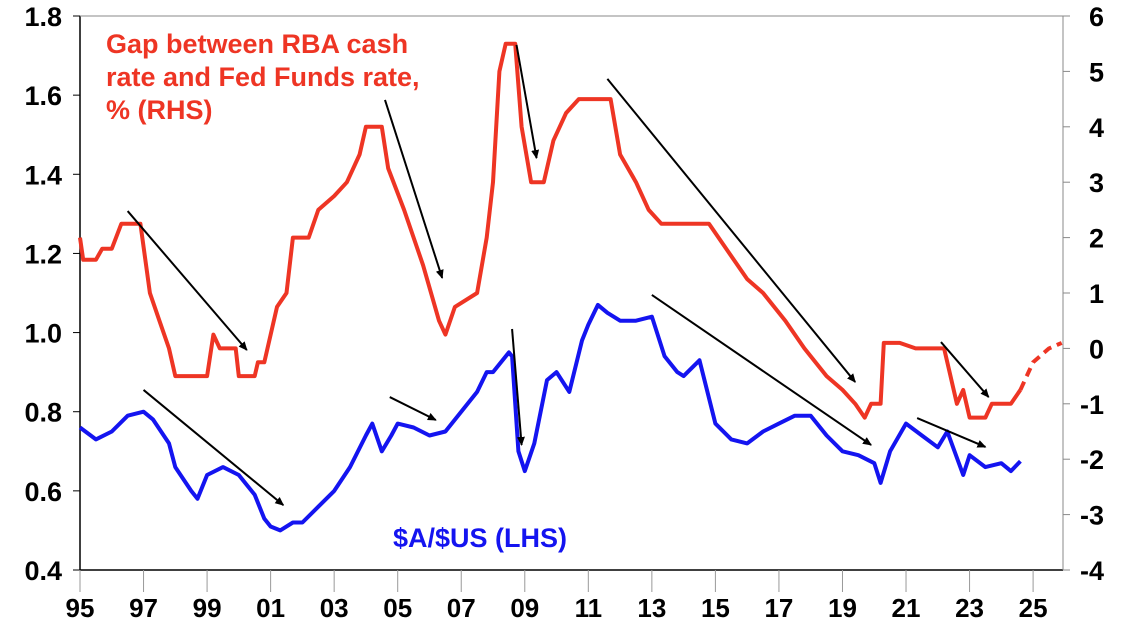  I want to click on left-tick-label: 0.8, so click(43, 413).